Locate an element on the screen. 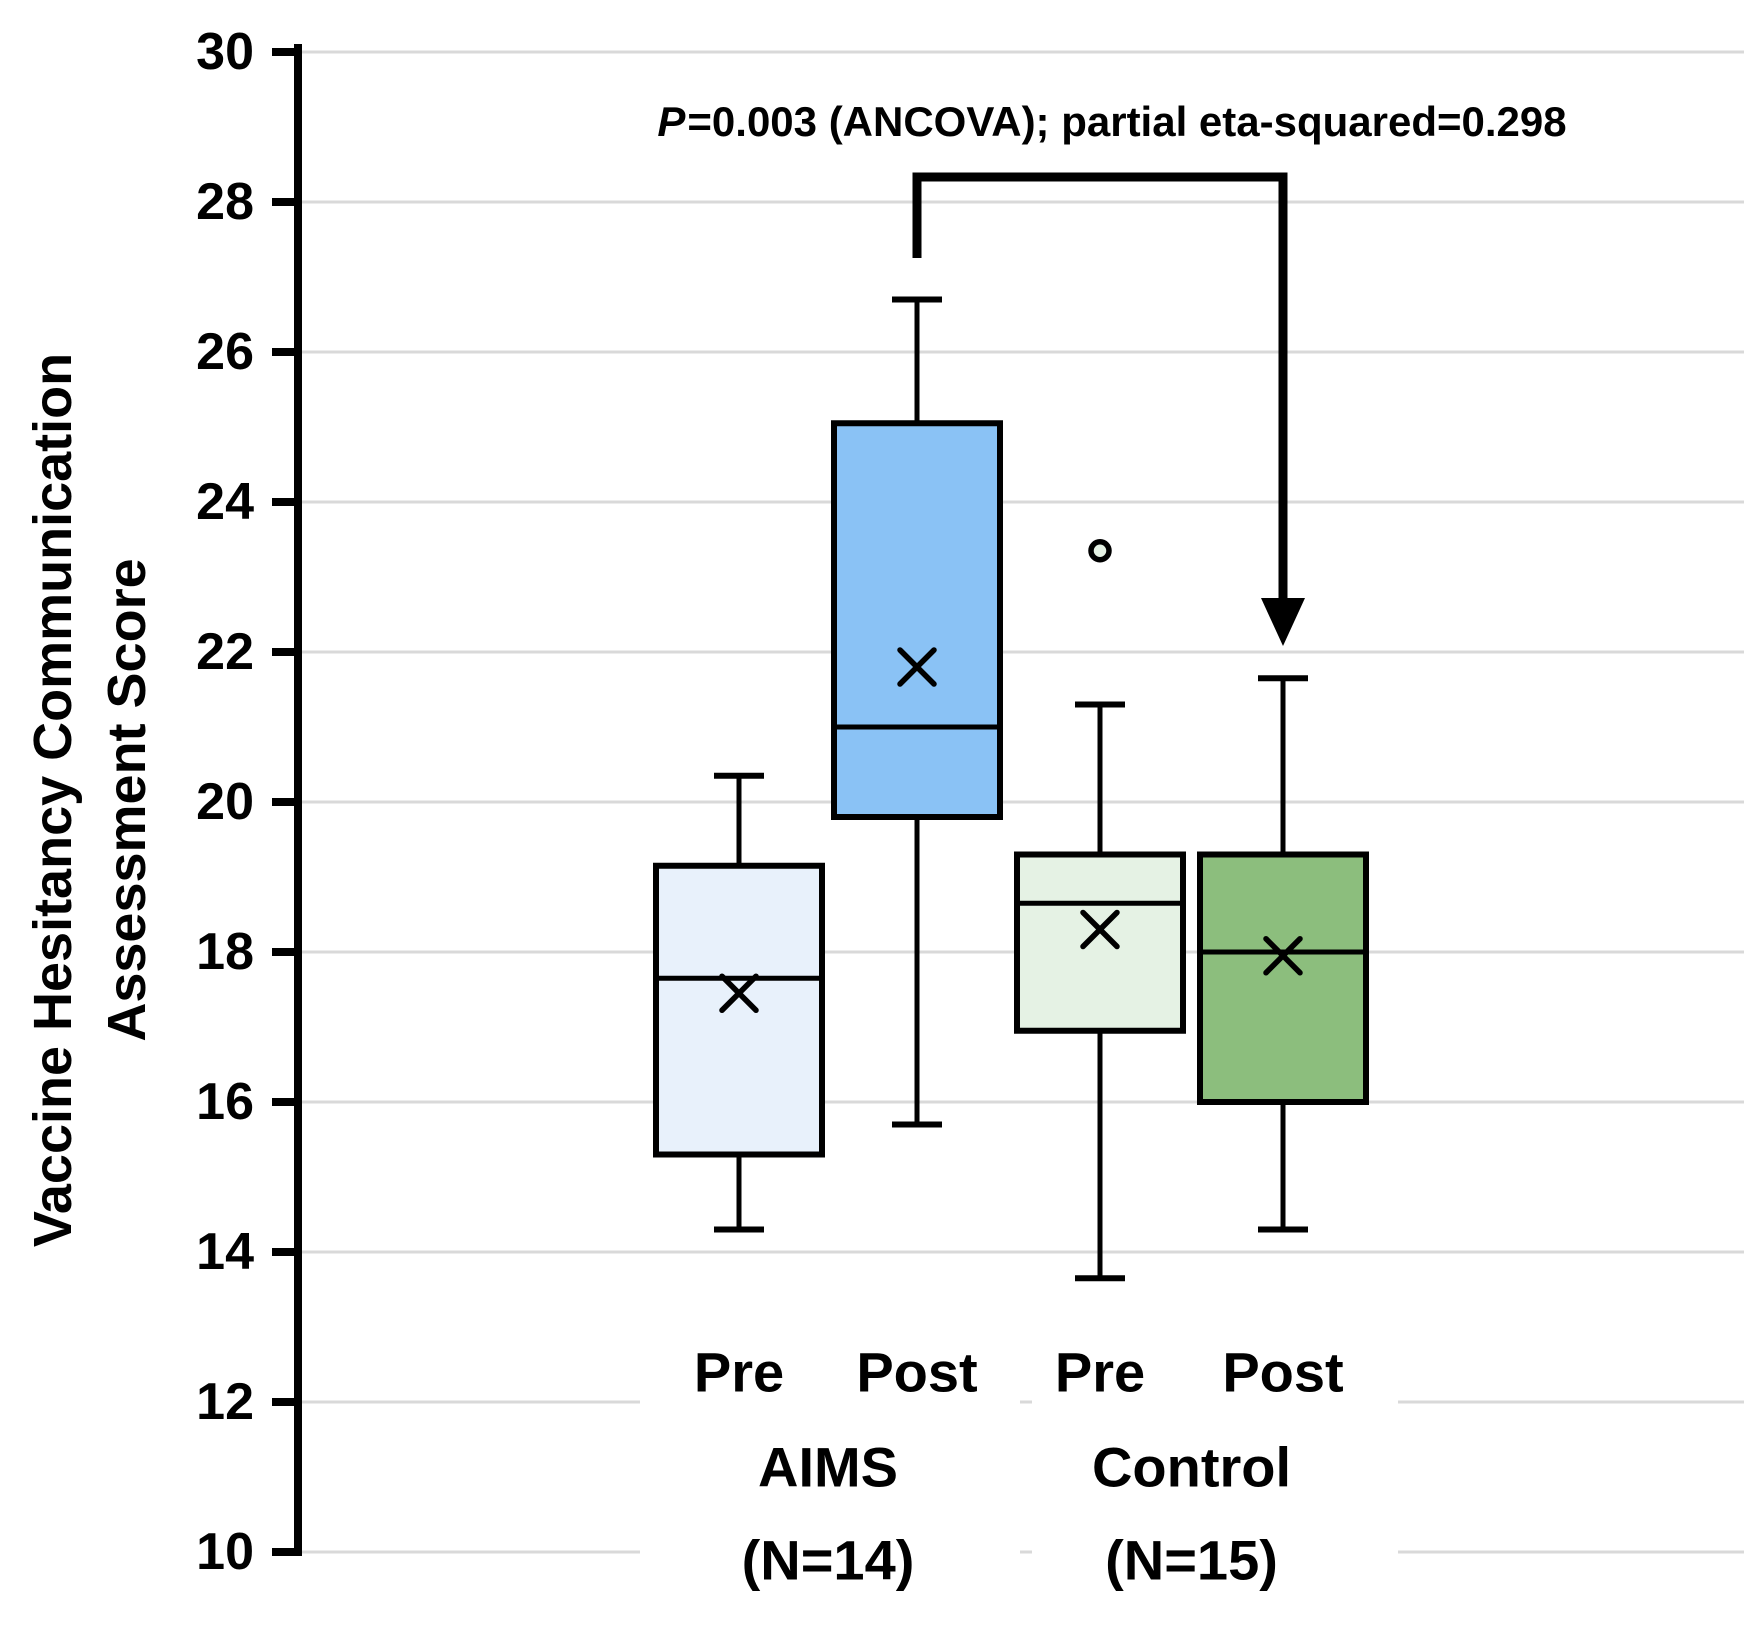 This screenshot has height=1632, width=1758. y-tick-label-16: 16 is located at coordinates (225, 1102).